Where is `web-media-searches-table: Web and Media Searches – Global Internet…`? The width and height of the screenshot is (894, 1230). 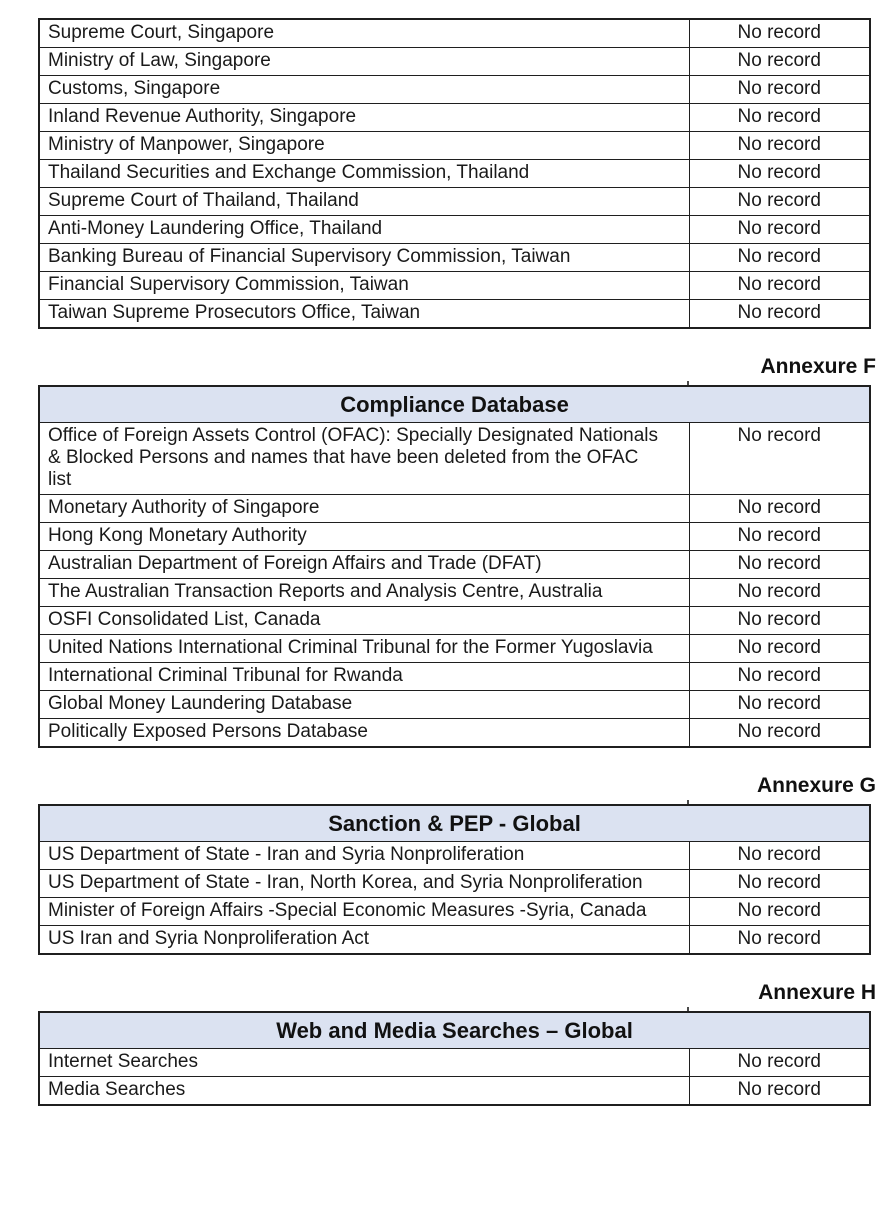 web-media-searches-table: Web and Media Searches – Global Internet… is located at coordinates (455, 1058).